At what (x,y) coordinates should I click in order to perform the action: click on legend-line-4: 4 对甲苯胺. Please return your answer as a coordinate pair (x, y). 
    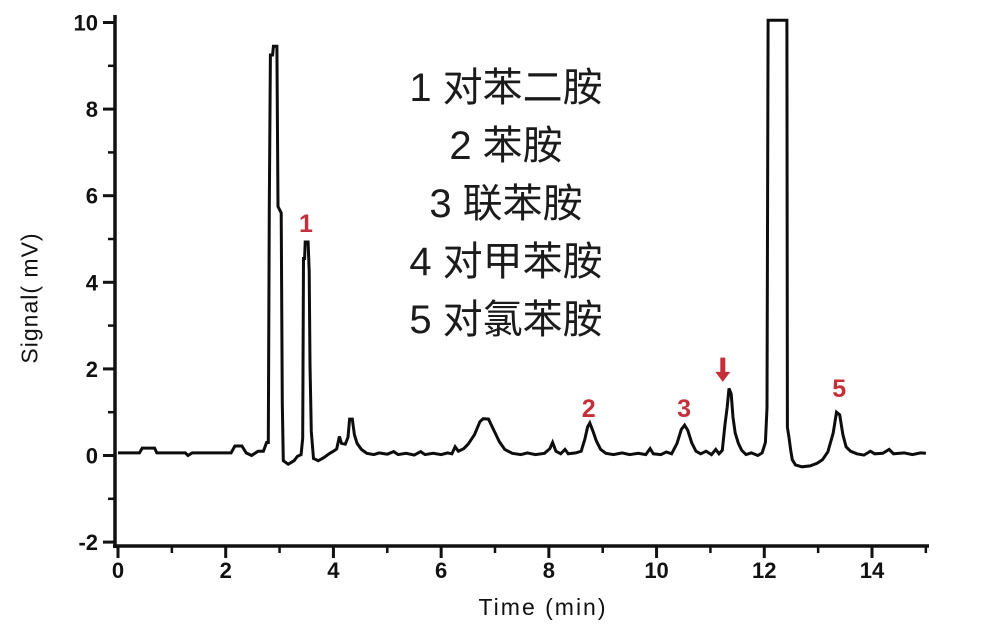
    Looking at the image, I should click on (506, 262).